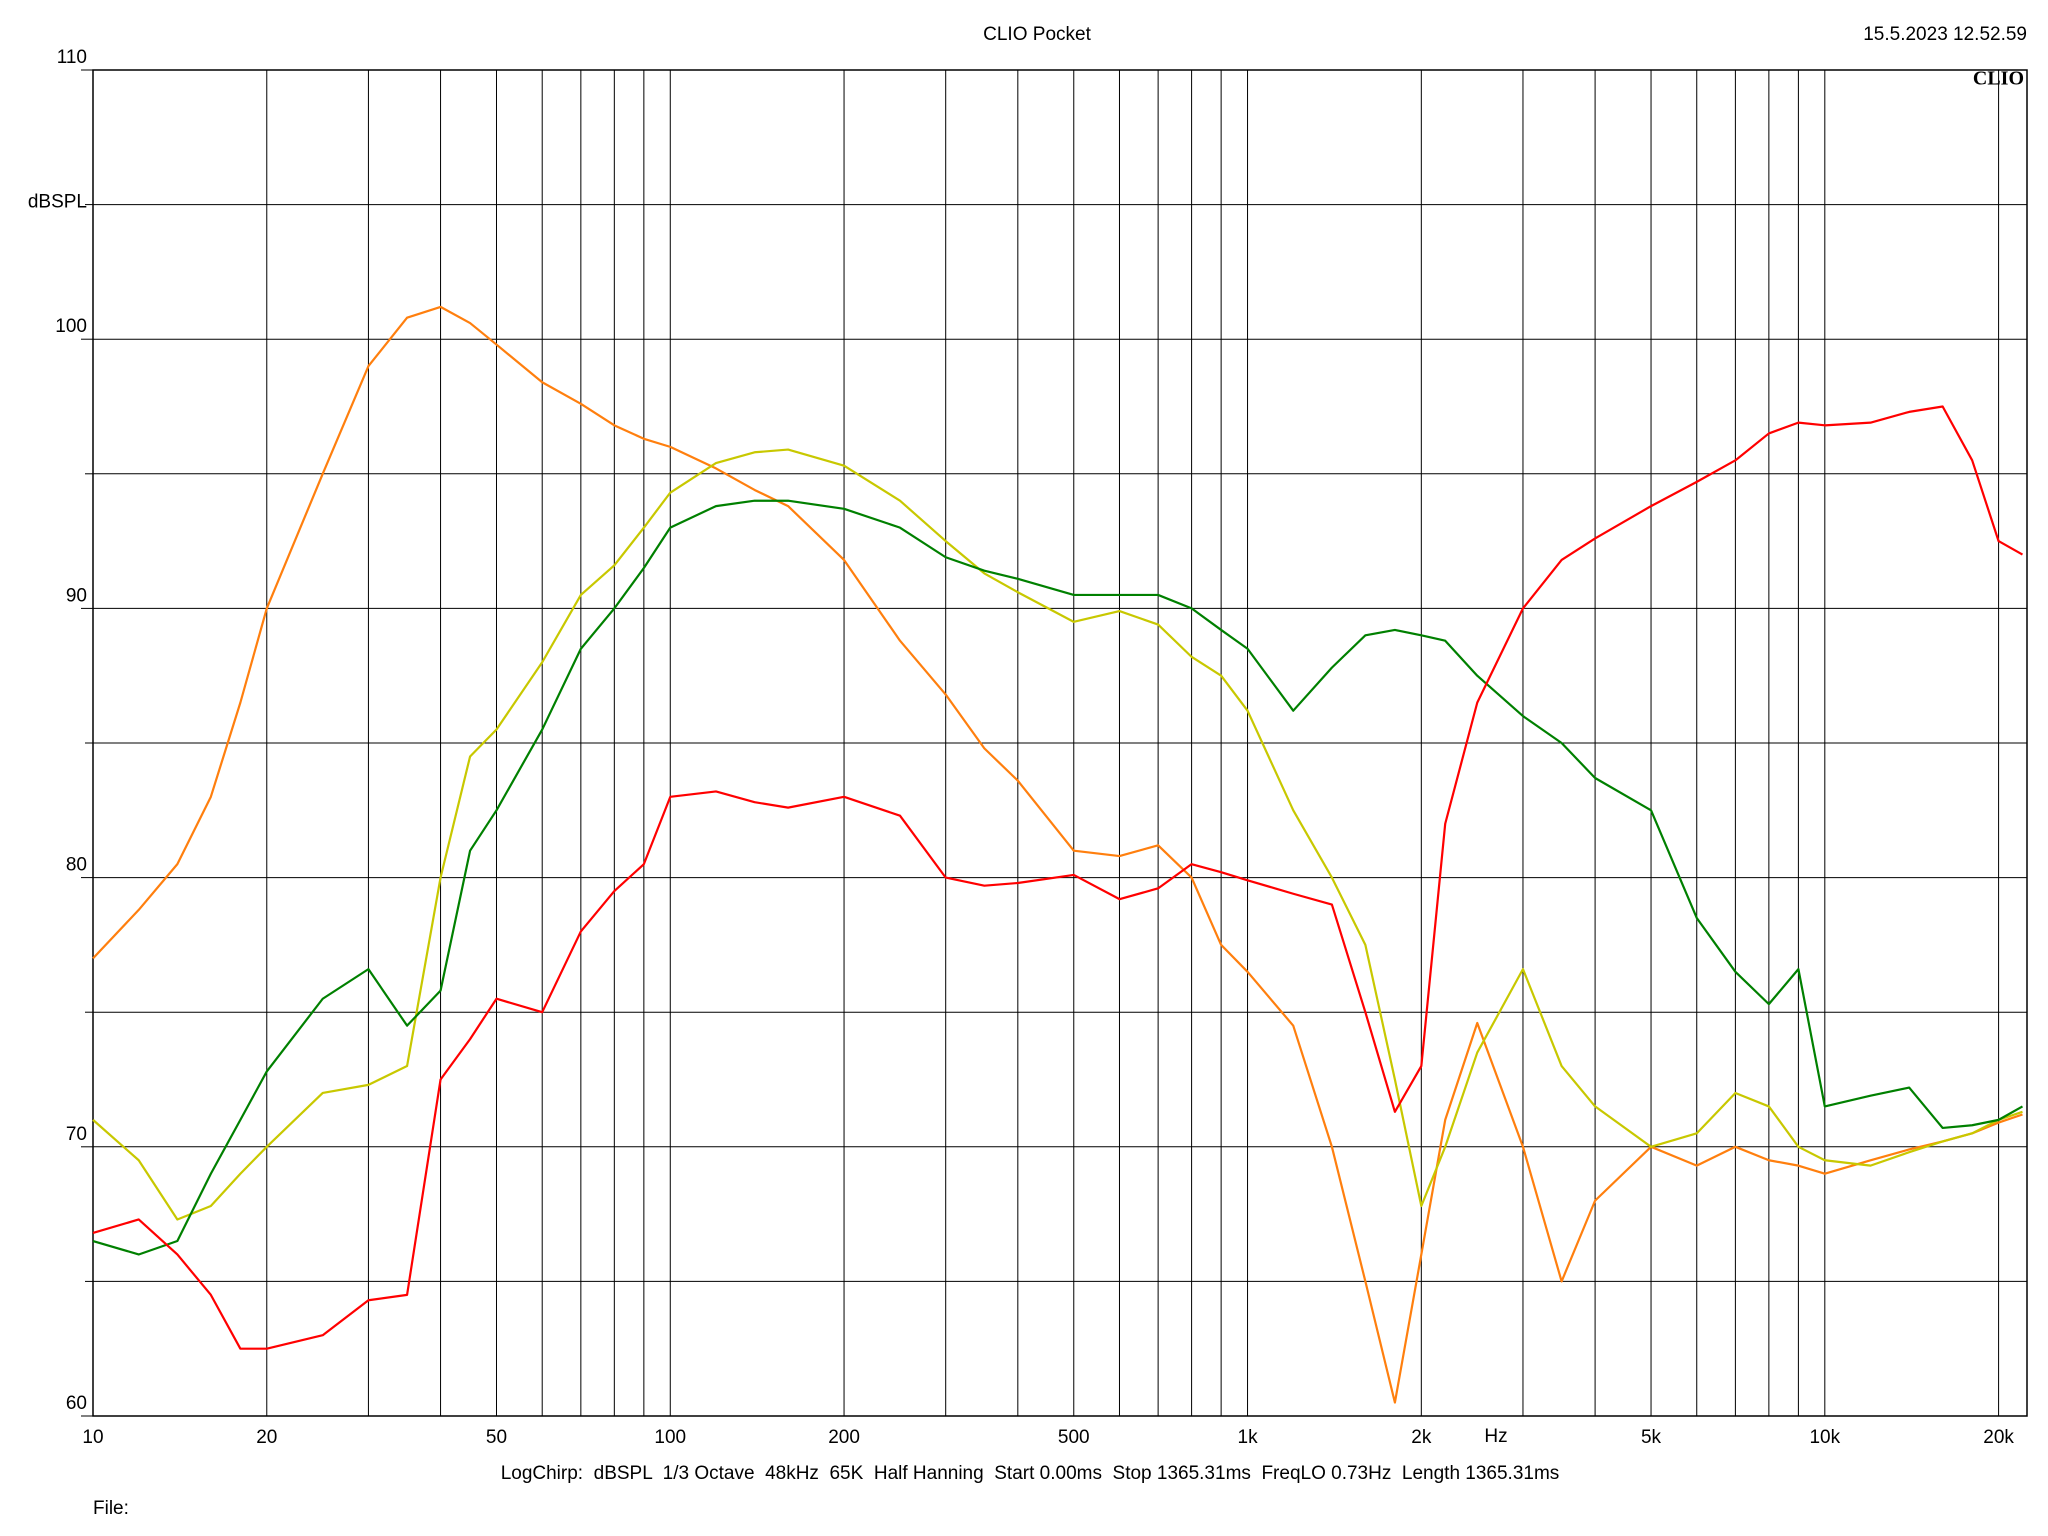 The height and width of the screenshot is (1536, 2048). I want to click on x-tick-label: 20k, so click(1998, 1437).